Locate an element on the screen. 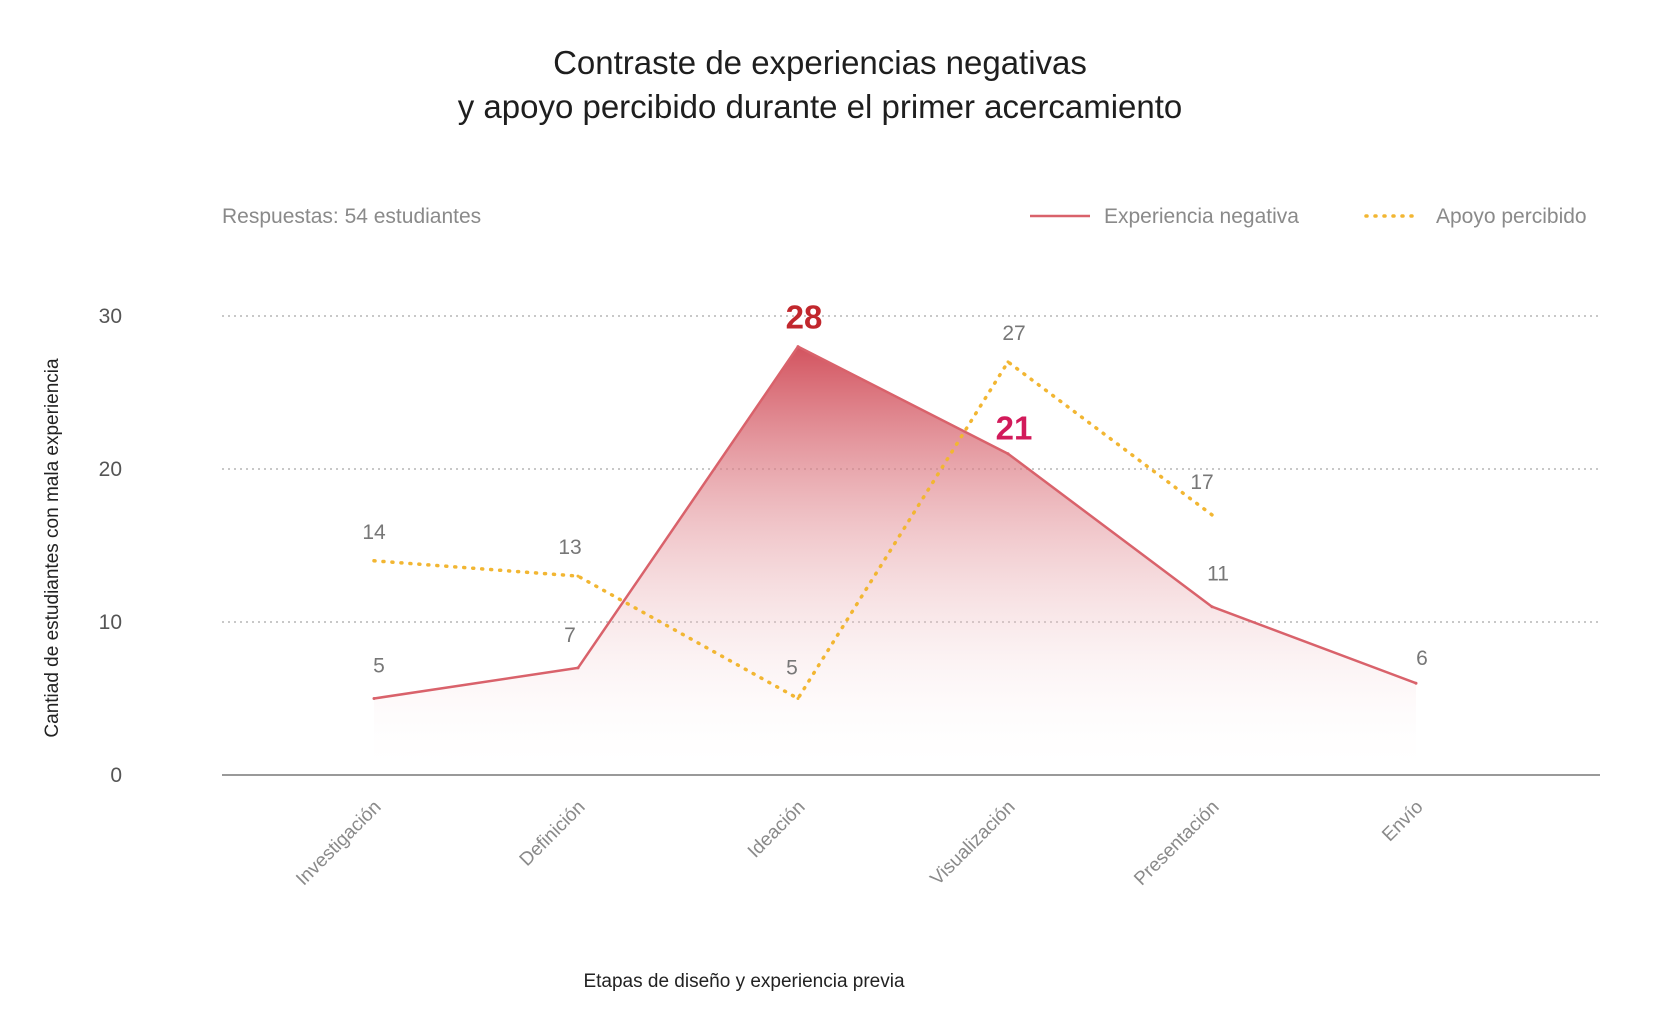  y-tick-label-20: 20 is located at coordinates (110, 469).